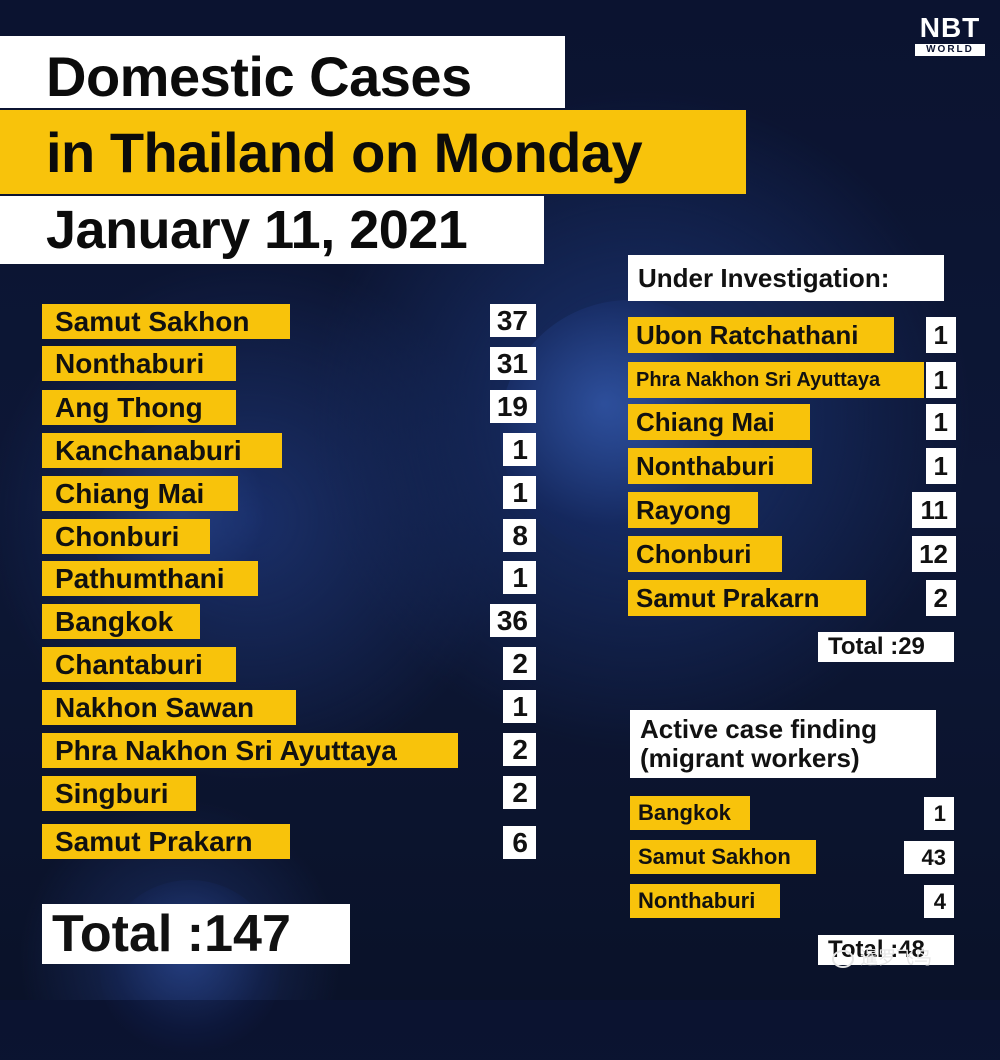 Image resolution: width=1000 pixels, height=1060 pixels. I want to click on province-label: Kanchanaburi, so click(162, 450).